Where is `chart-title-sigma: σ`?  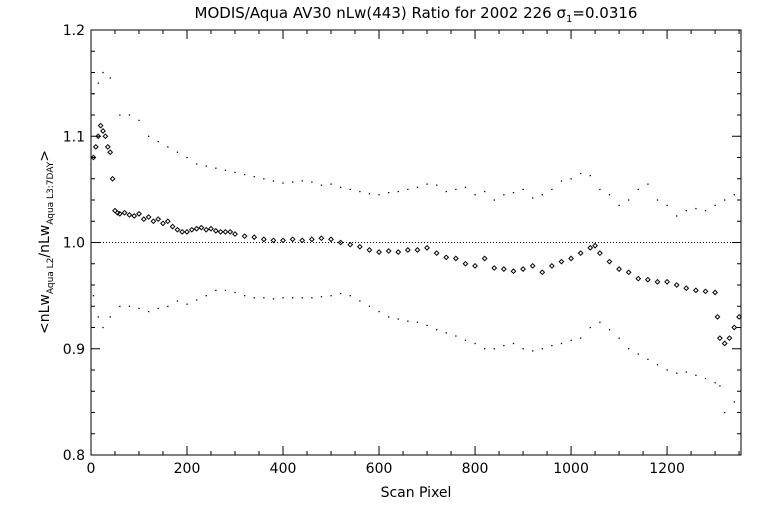 chart-title-sigma: σ is located at coordinates (562, 13).